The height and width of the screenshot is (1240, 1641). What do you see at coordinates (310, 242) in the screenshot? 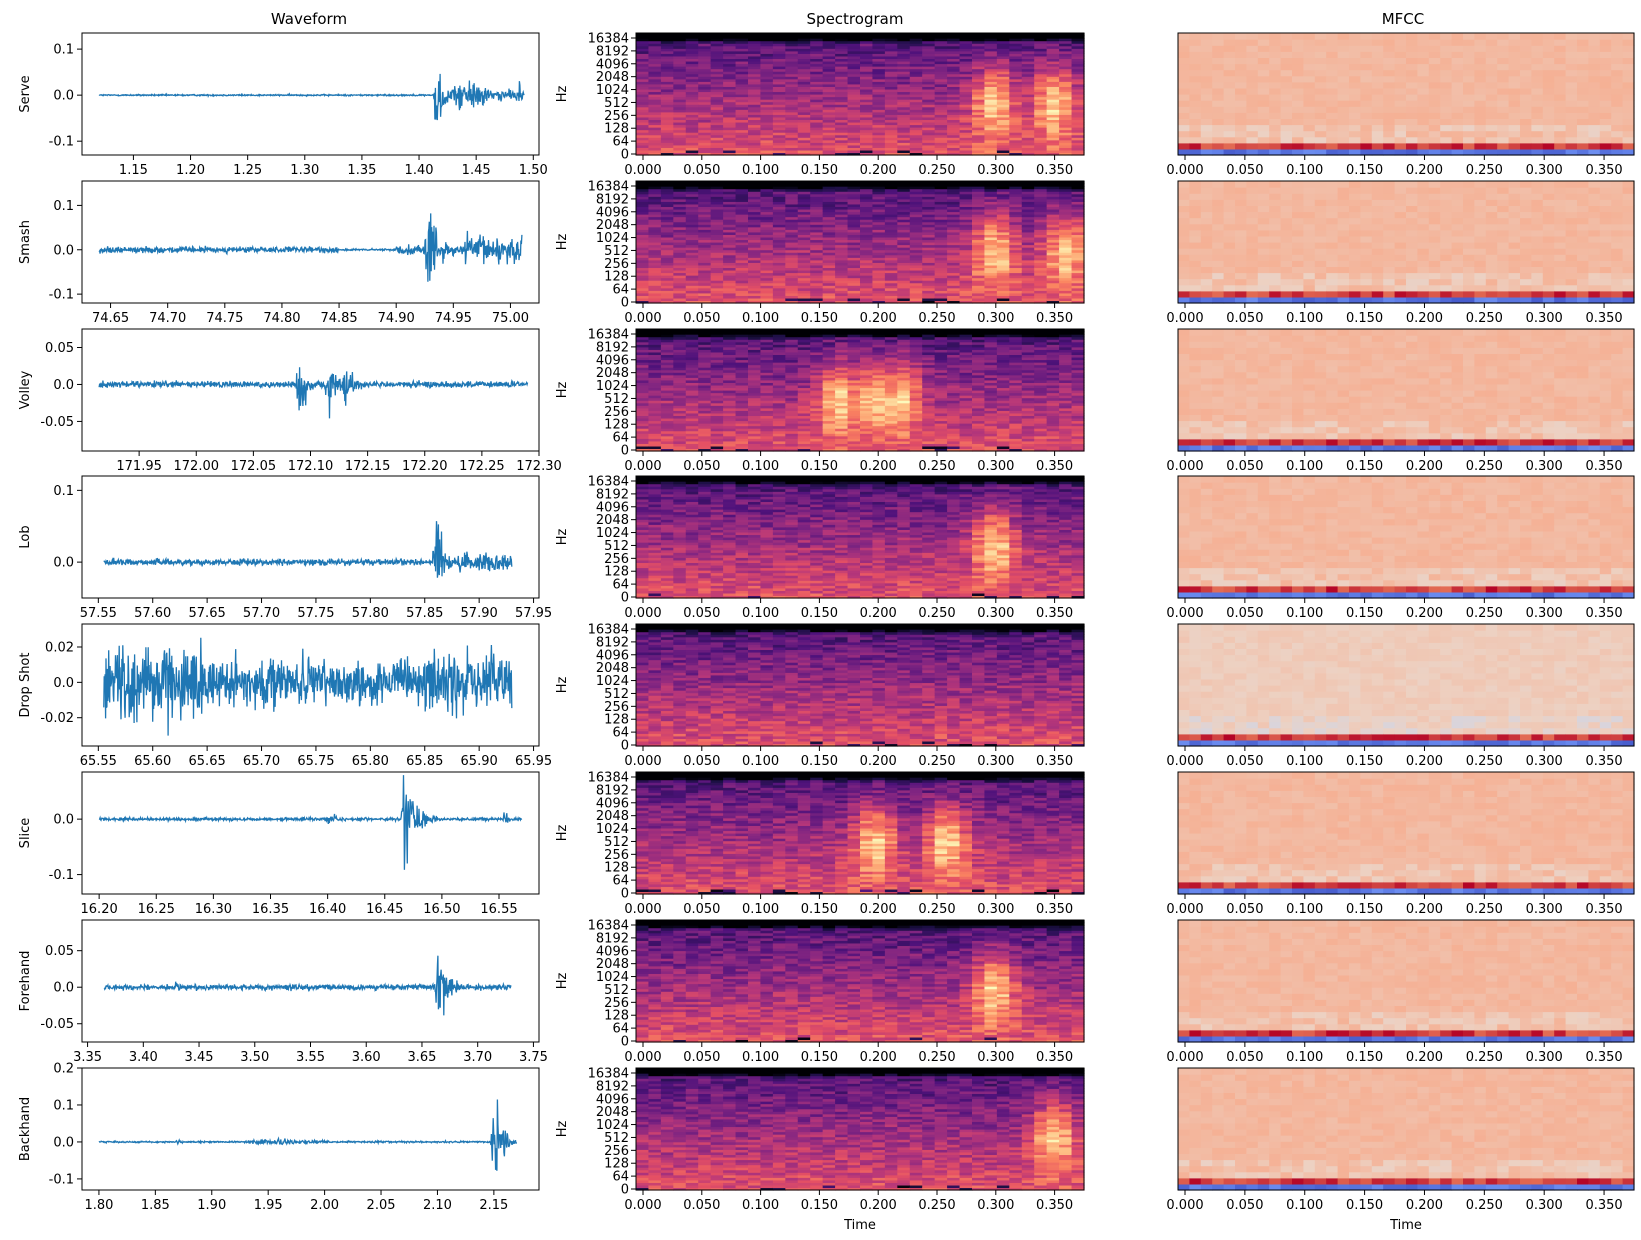
I see `waveform-axes-smash` at bounding box center [310, 242].